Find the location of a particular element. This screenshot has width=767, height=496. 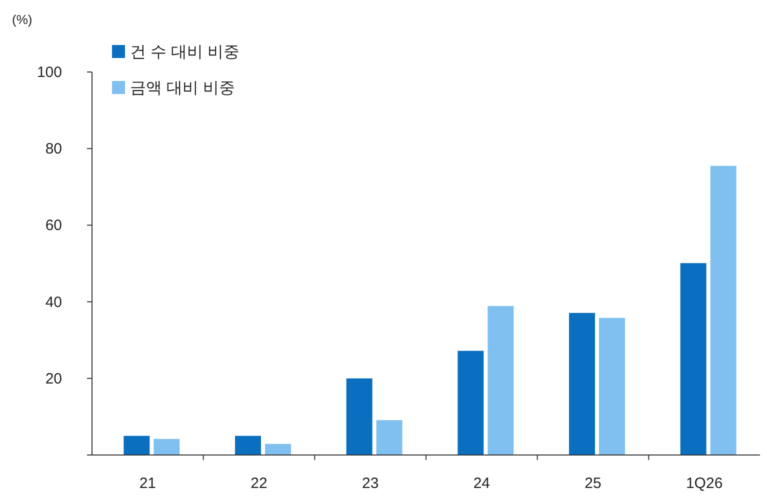

y-tick-label: 40 is located at coordinates (53, 302).